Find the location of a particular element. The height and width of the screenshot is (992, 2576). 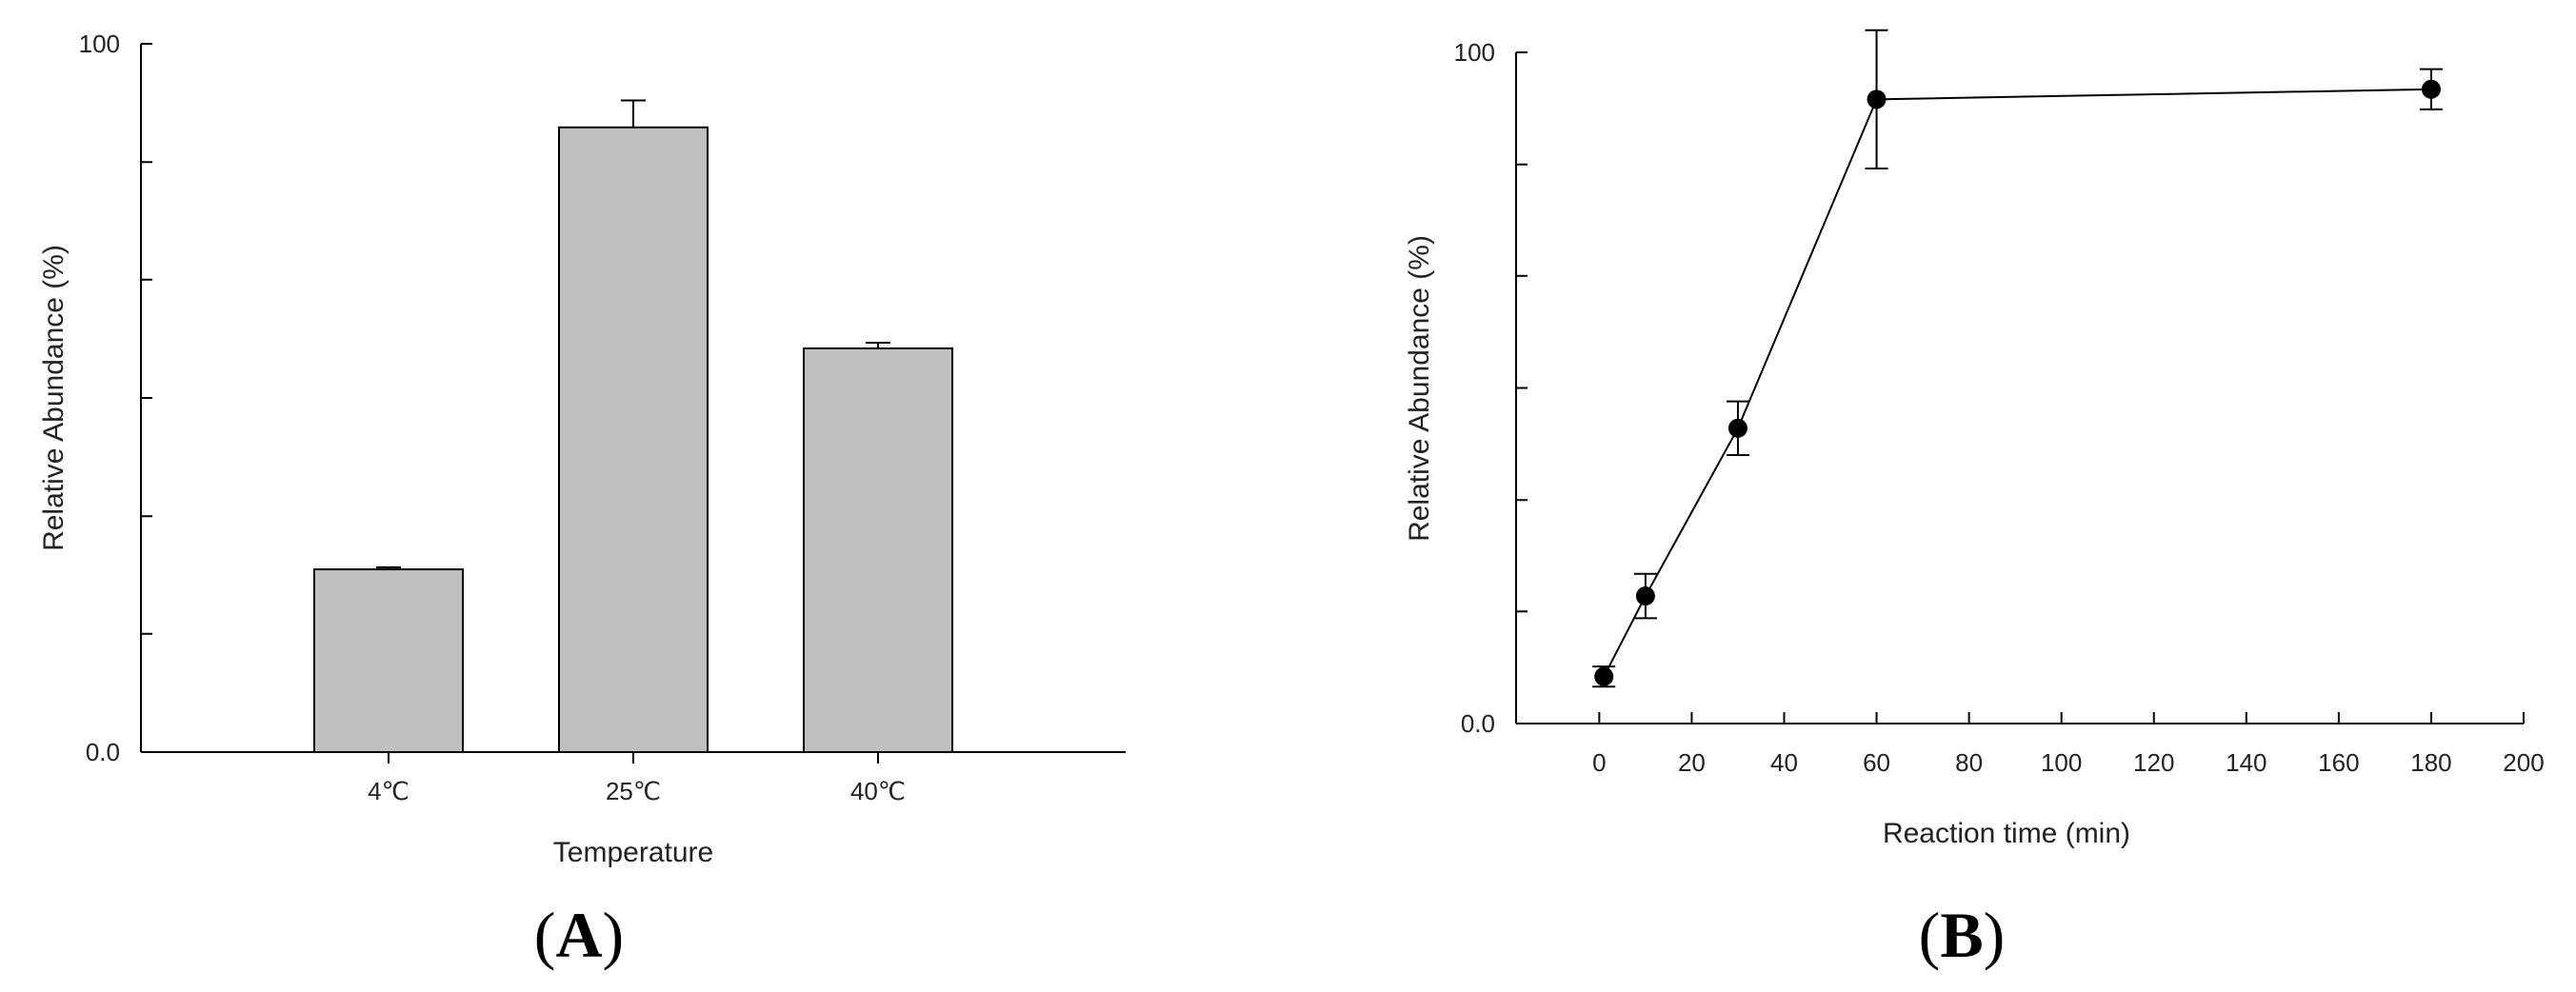

panel-b-x-tick-label: 100 is located at coordinates (2061, 762).